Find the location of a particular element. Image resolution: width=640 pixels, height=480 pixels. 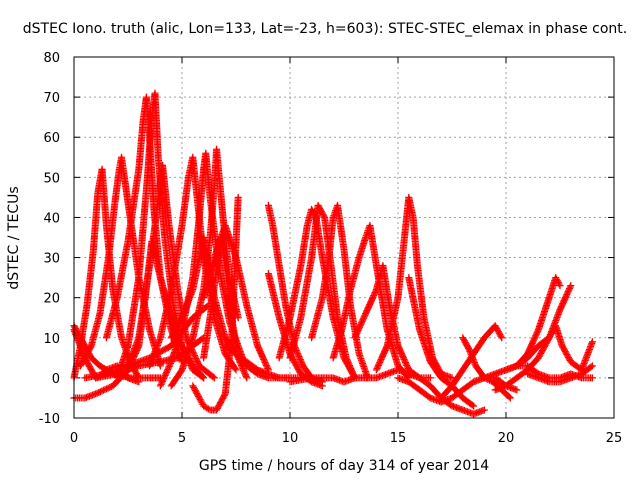

y-tick-label: 30 is located at coordinates (51, 259).